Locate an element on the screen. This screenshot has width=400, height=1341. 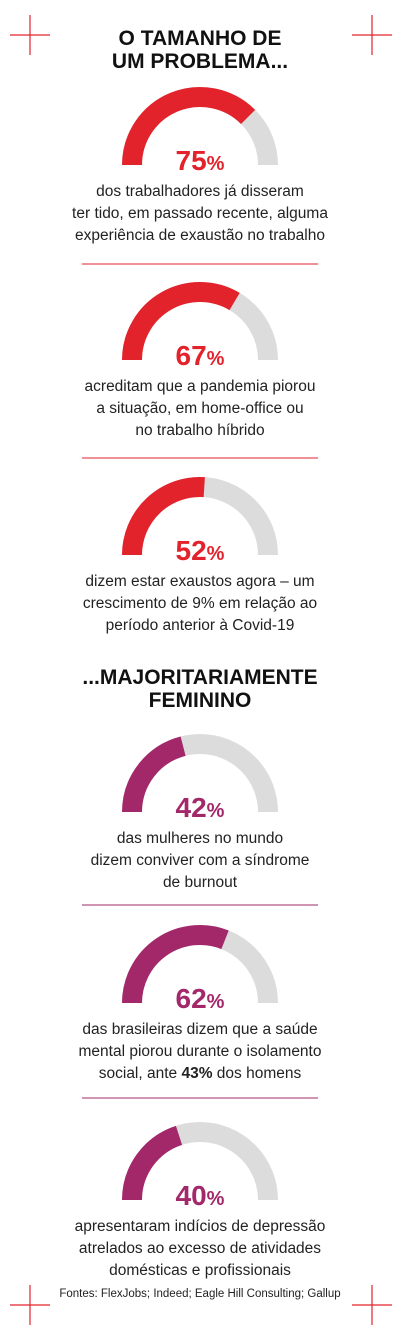
section-title: O TAMANHO DE is located at coordinates (200, 38).